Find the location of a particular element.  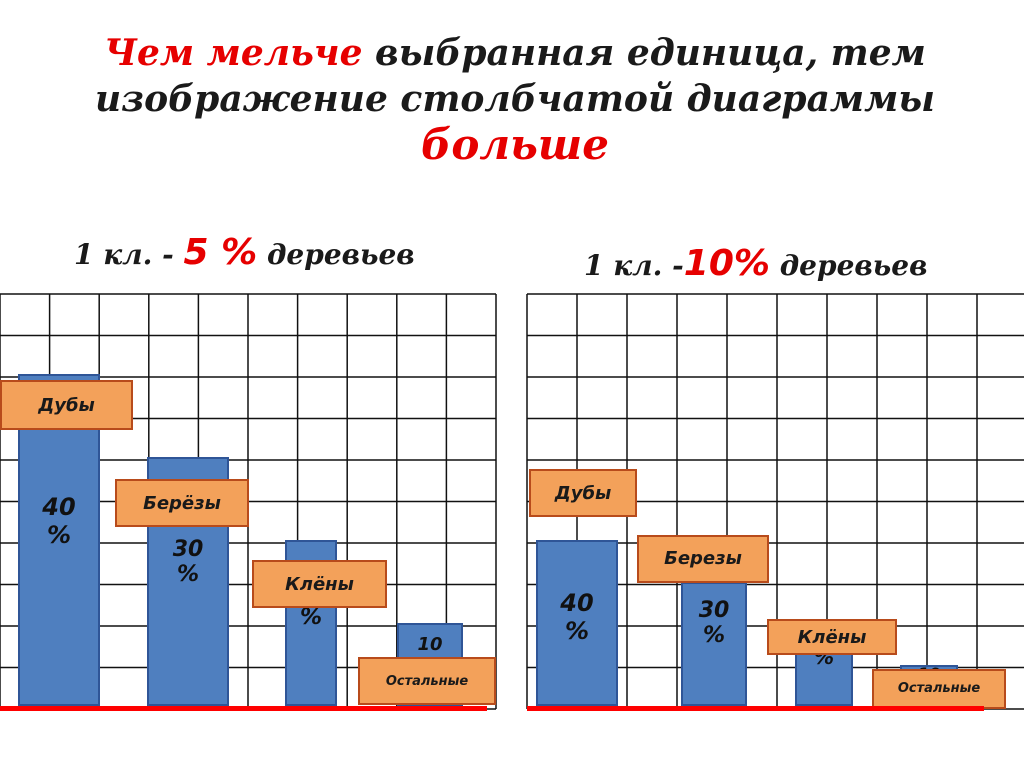

chart2-value-label-1: 30% is located at coordinates (714, 622).